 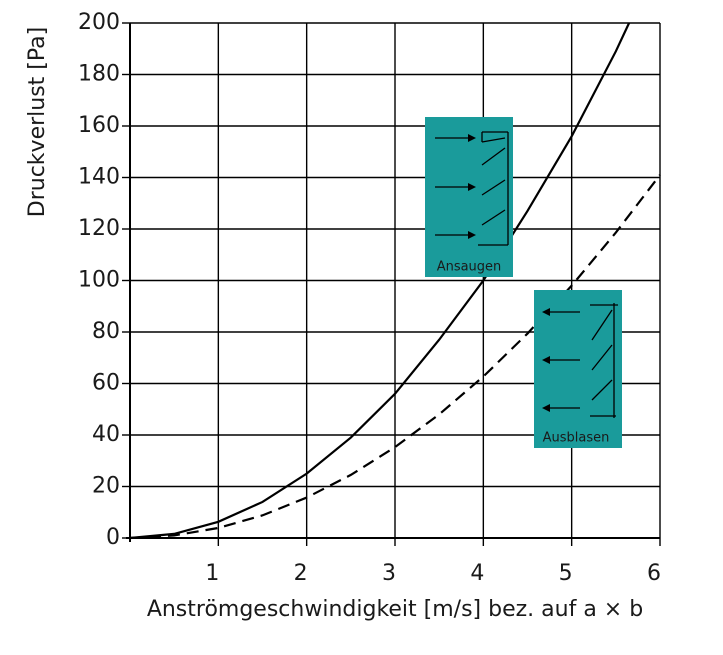 I want to click on y-tick-label: 60, so click(x=106, y=383).